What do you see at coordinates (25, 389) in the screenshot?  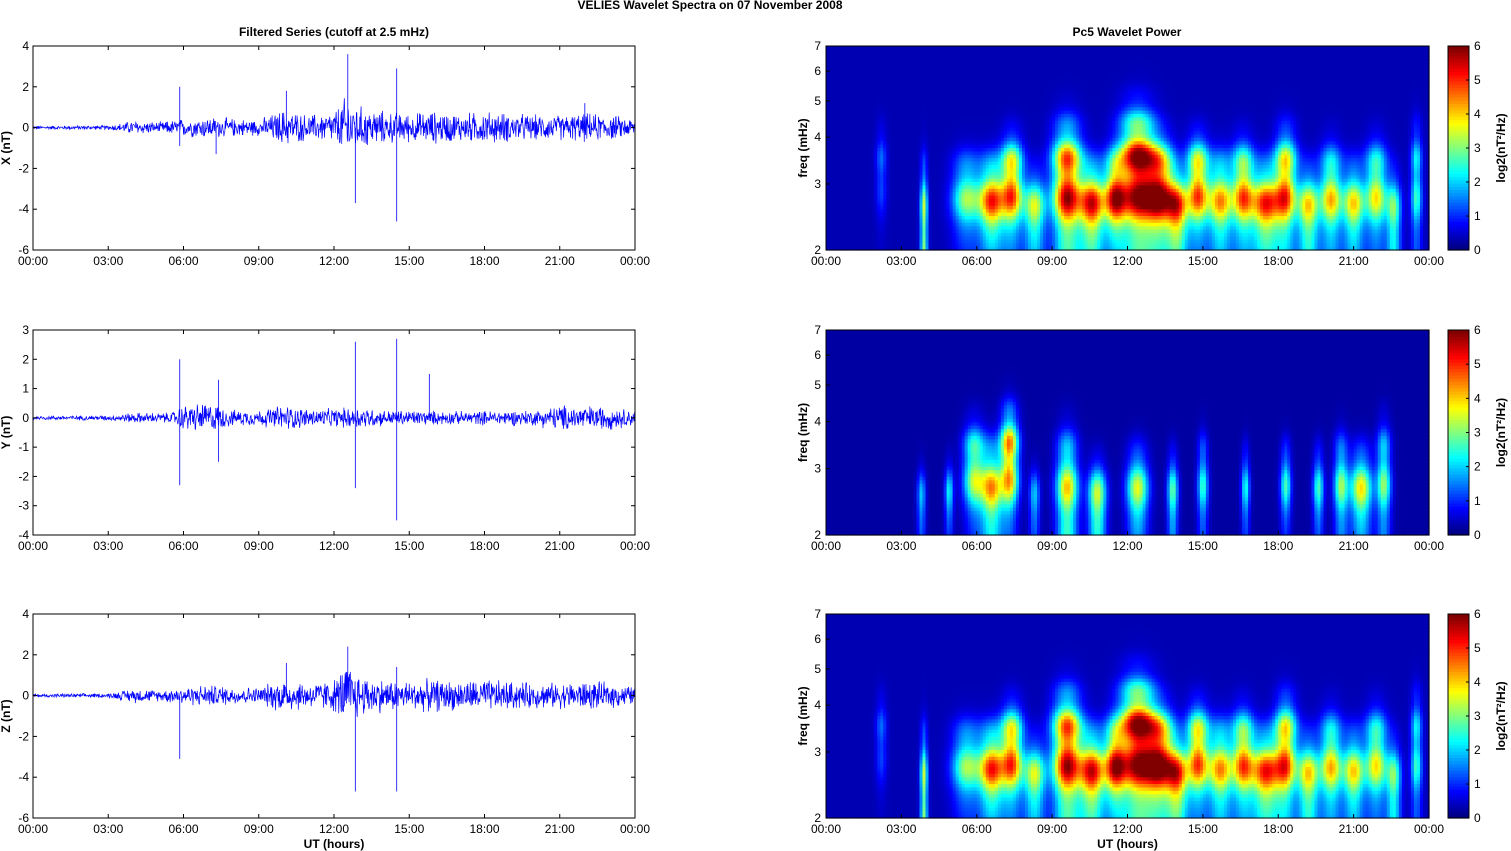 I see `y-tick-label: 1` at bounding box center [25, 389].